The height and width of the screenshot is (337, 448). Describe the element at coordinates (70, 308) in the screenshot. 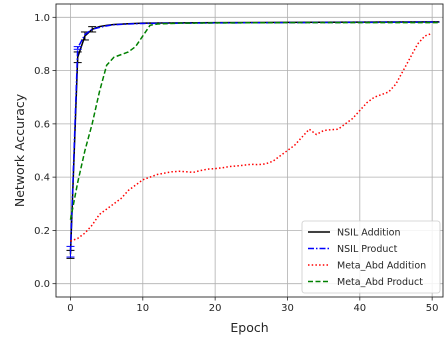

I see `x-tick-label: 0` at that location.